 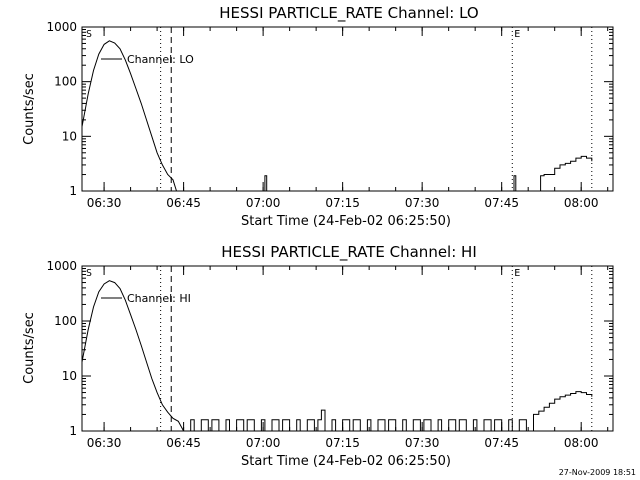 I want to click on legend: Channel: HI, so click(x=146, y=298).